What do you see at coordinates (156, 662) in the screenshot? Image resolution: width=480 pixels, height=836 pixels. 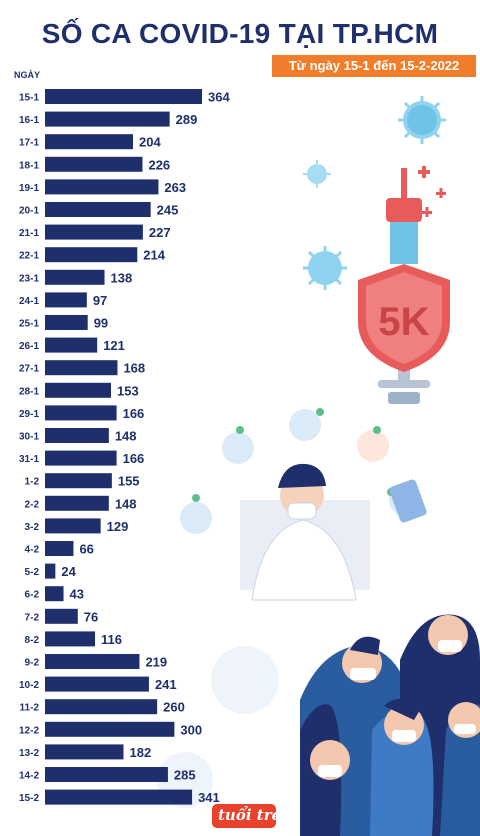 I see `value-label: 219` at bounding box center [156, 662].